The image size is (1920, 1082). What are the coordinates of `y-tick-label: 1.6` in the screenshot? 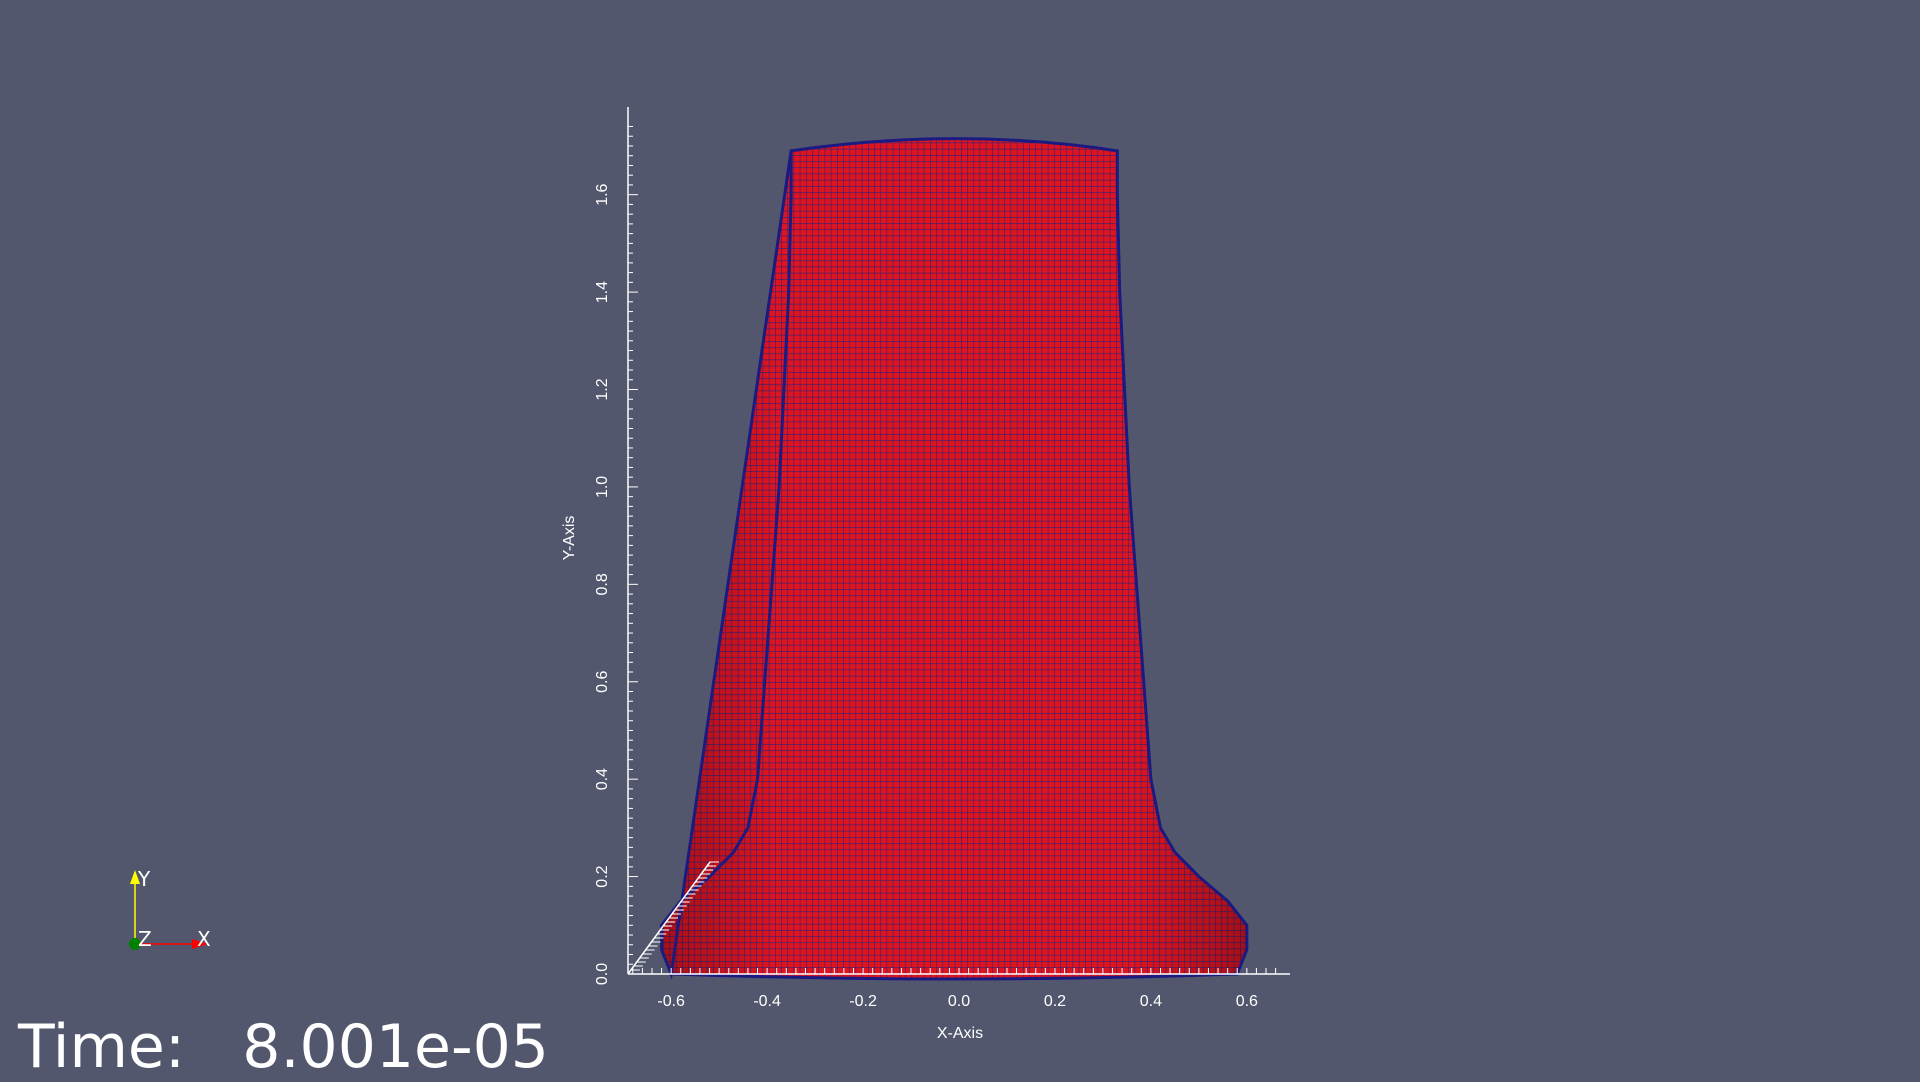 It's located at (602, 194).